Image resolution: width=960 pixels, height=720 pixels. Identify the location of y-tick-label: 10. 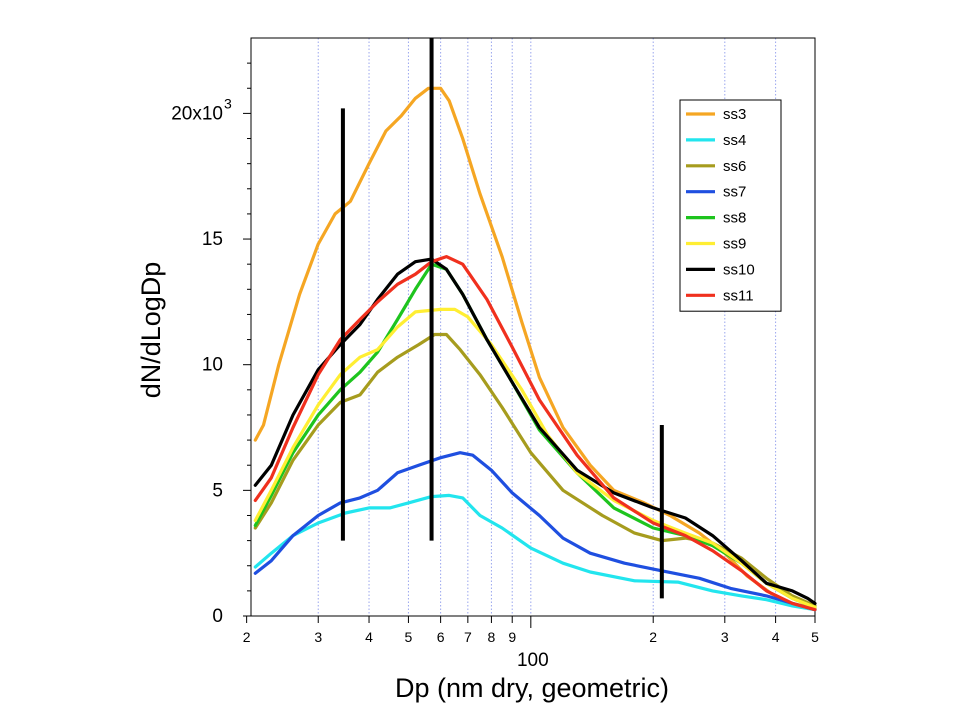
(212, 365).